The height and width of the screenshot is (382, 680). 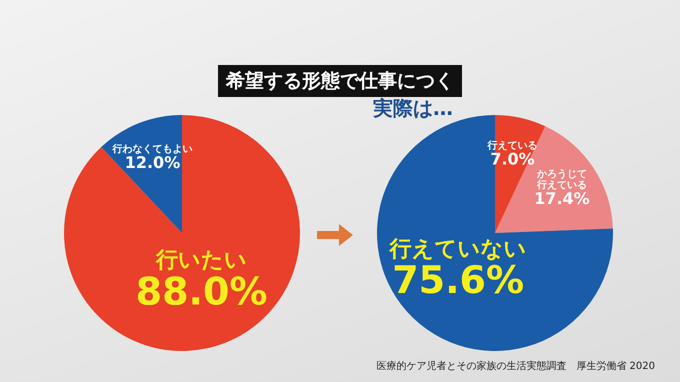 I want to click on slice-label: かろうじて行えている, so click(x=561, y=180).